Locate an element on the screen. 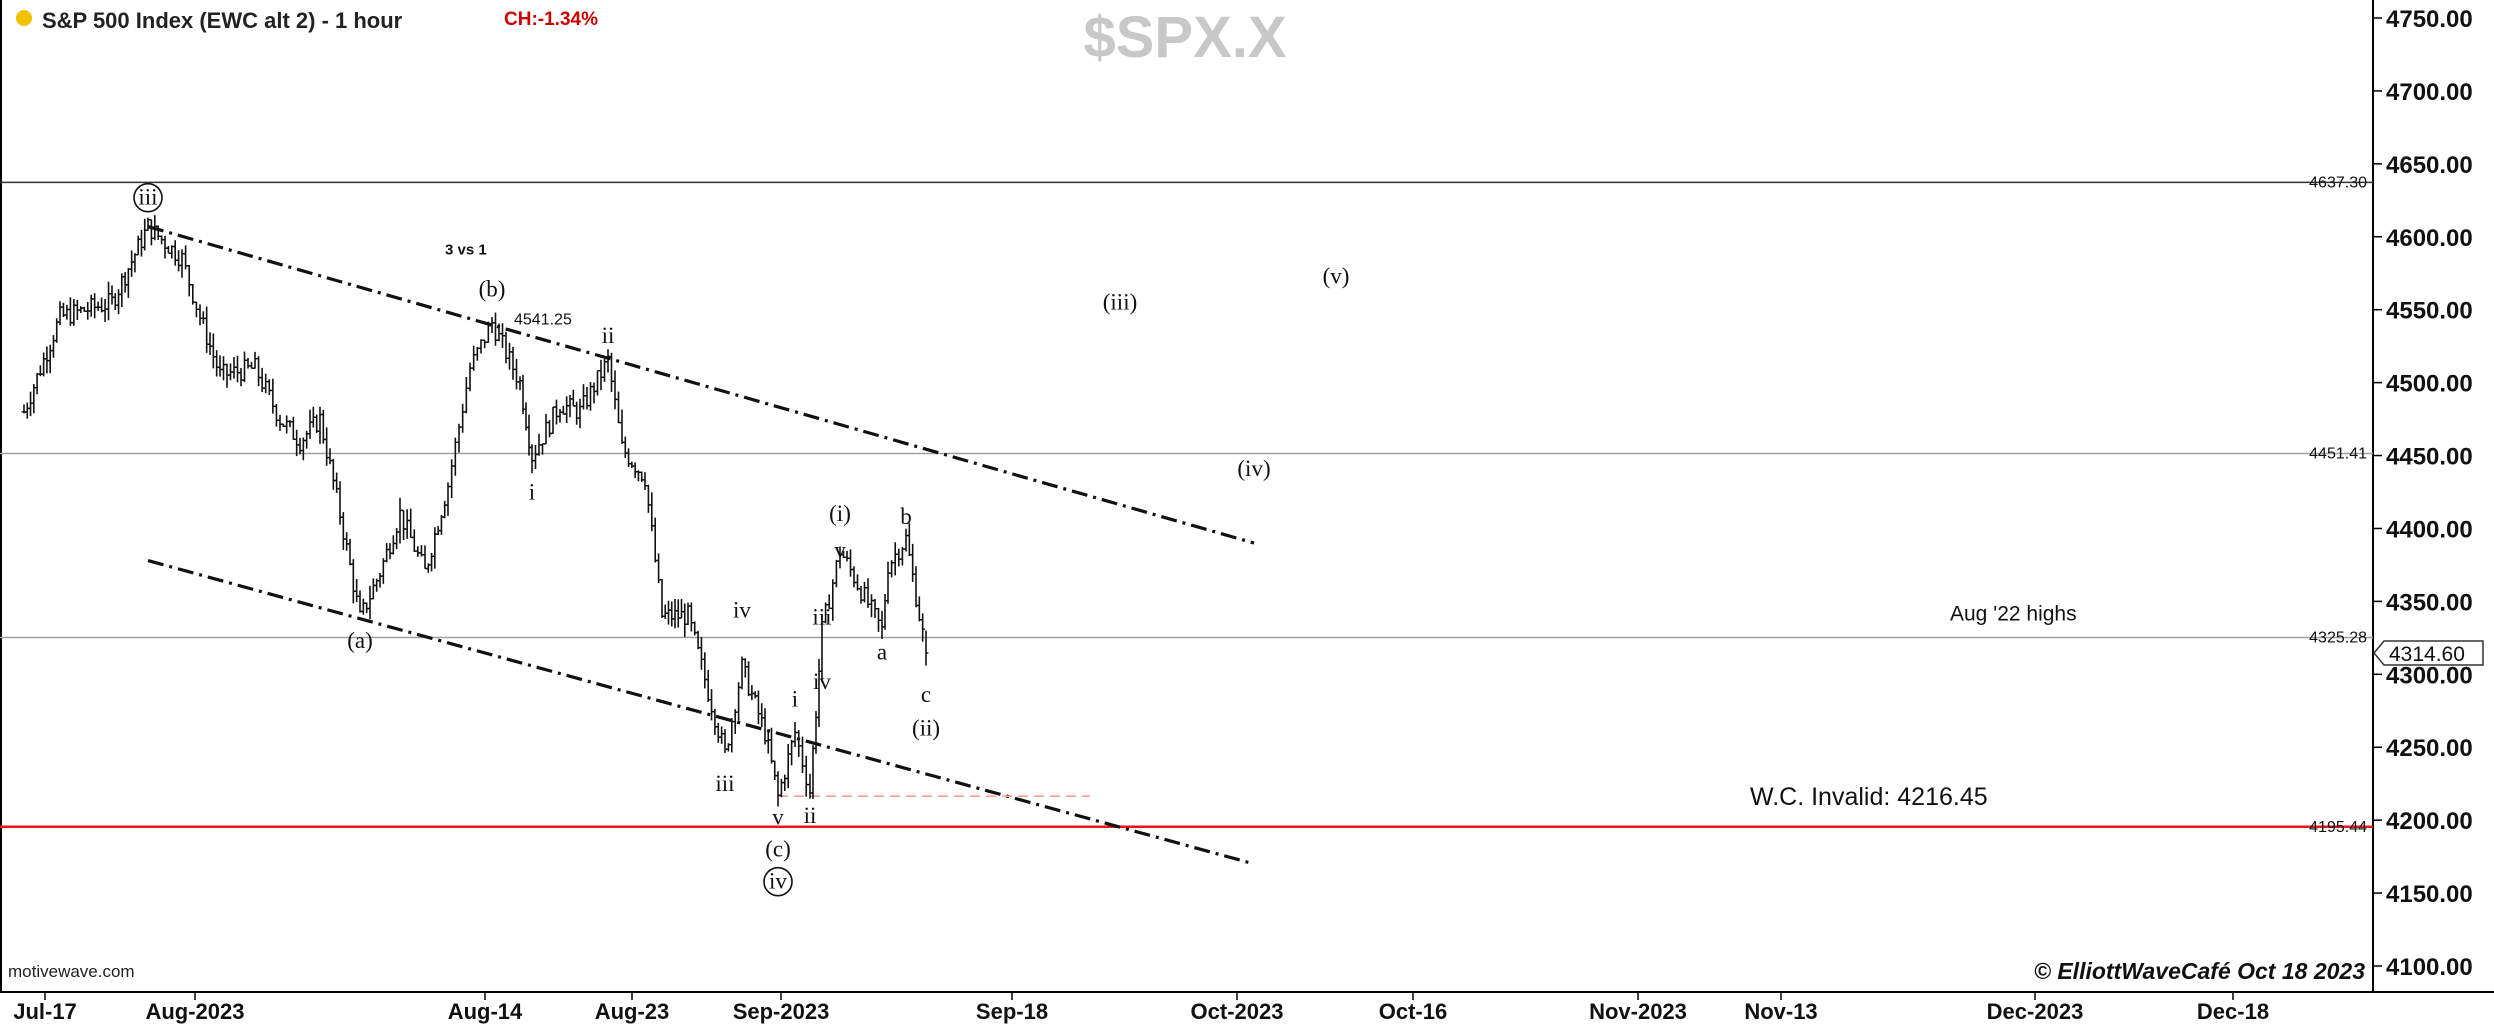  x-tick-label-5: Sep-18 is located at coordinates (1012, 1011).